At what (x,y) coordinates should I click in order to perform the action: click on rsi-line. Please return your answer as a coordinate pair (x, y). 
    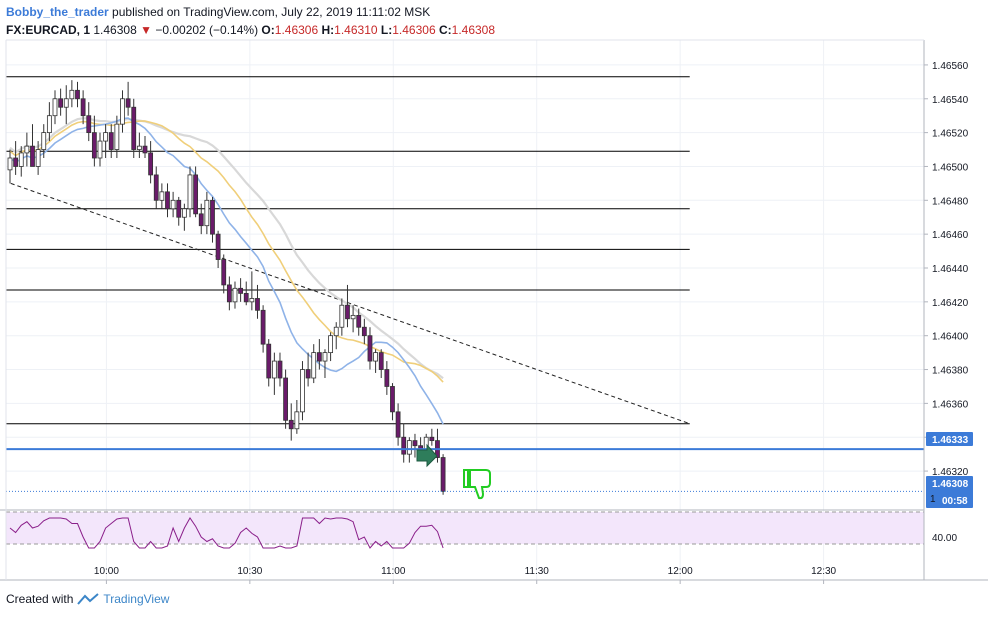
    Looking at the image, I should click on (226, 533).